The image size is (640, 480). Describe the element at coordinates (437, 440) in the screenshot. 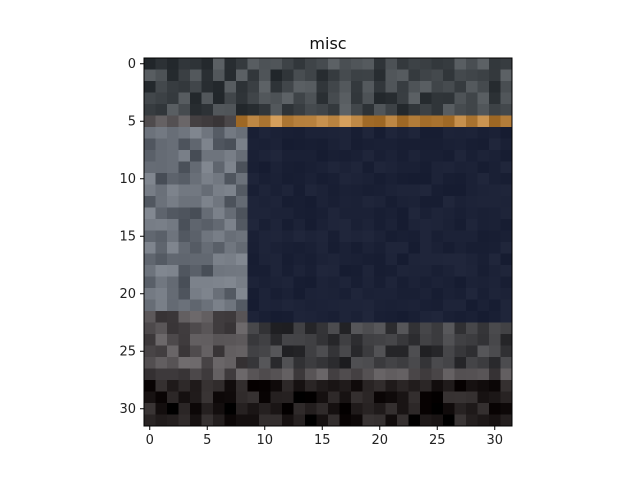

I see `x-tick-label: 25` at that location.